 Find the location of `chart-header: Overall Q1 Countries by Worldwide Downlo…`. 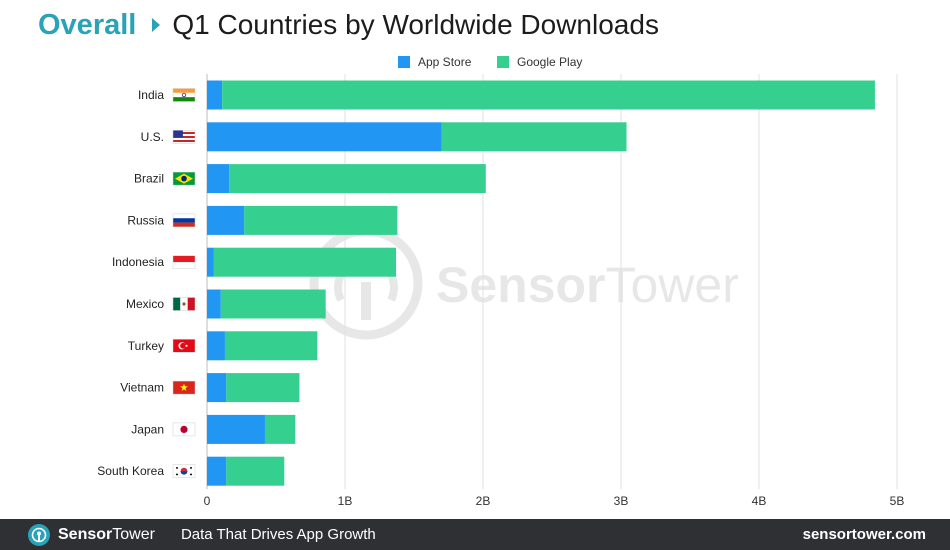

chart-header: Overall Q1 Countries by Worldwide Downlo… is located at coordinates (475, 25).